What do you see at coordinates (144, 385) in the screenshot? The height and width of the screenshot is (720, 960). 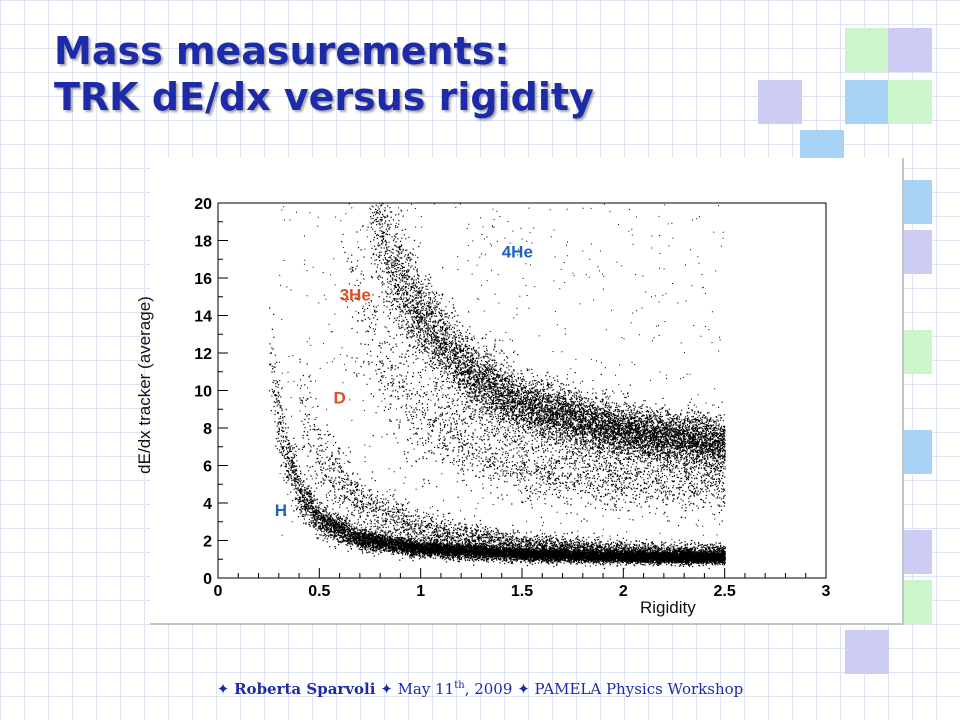 I see `y-axis-label: dE/dx tracker (average)` at bounding box center [144, 385].